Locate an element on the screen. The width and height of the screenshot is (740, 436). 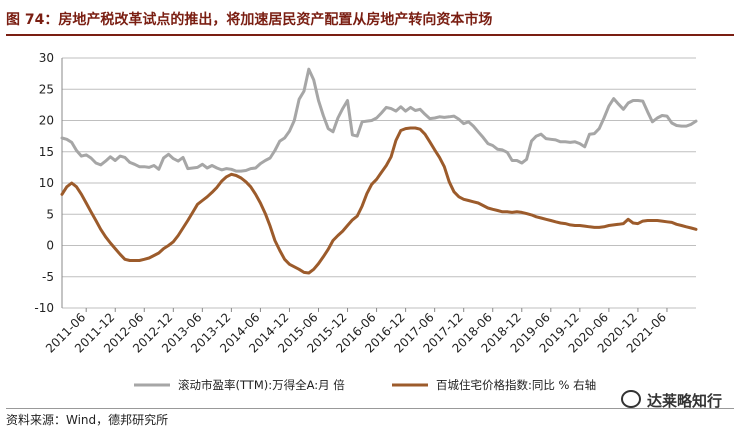
legend: 滚动市盈率(TTM):万得全A:月 倍 百城住宅价格指数:同比 % 右轴 is located at coordinates (365, 385).